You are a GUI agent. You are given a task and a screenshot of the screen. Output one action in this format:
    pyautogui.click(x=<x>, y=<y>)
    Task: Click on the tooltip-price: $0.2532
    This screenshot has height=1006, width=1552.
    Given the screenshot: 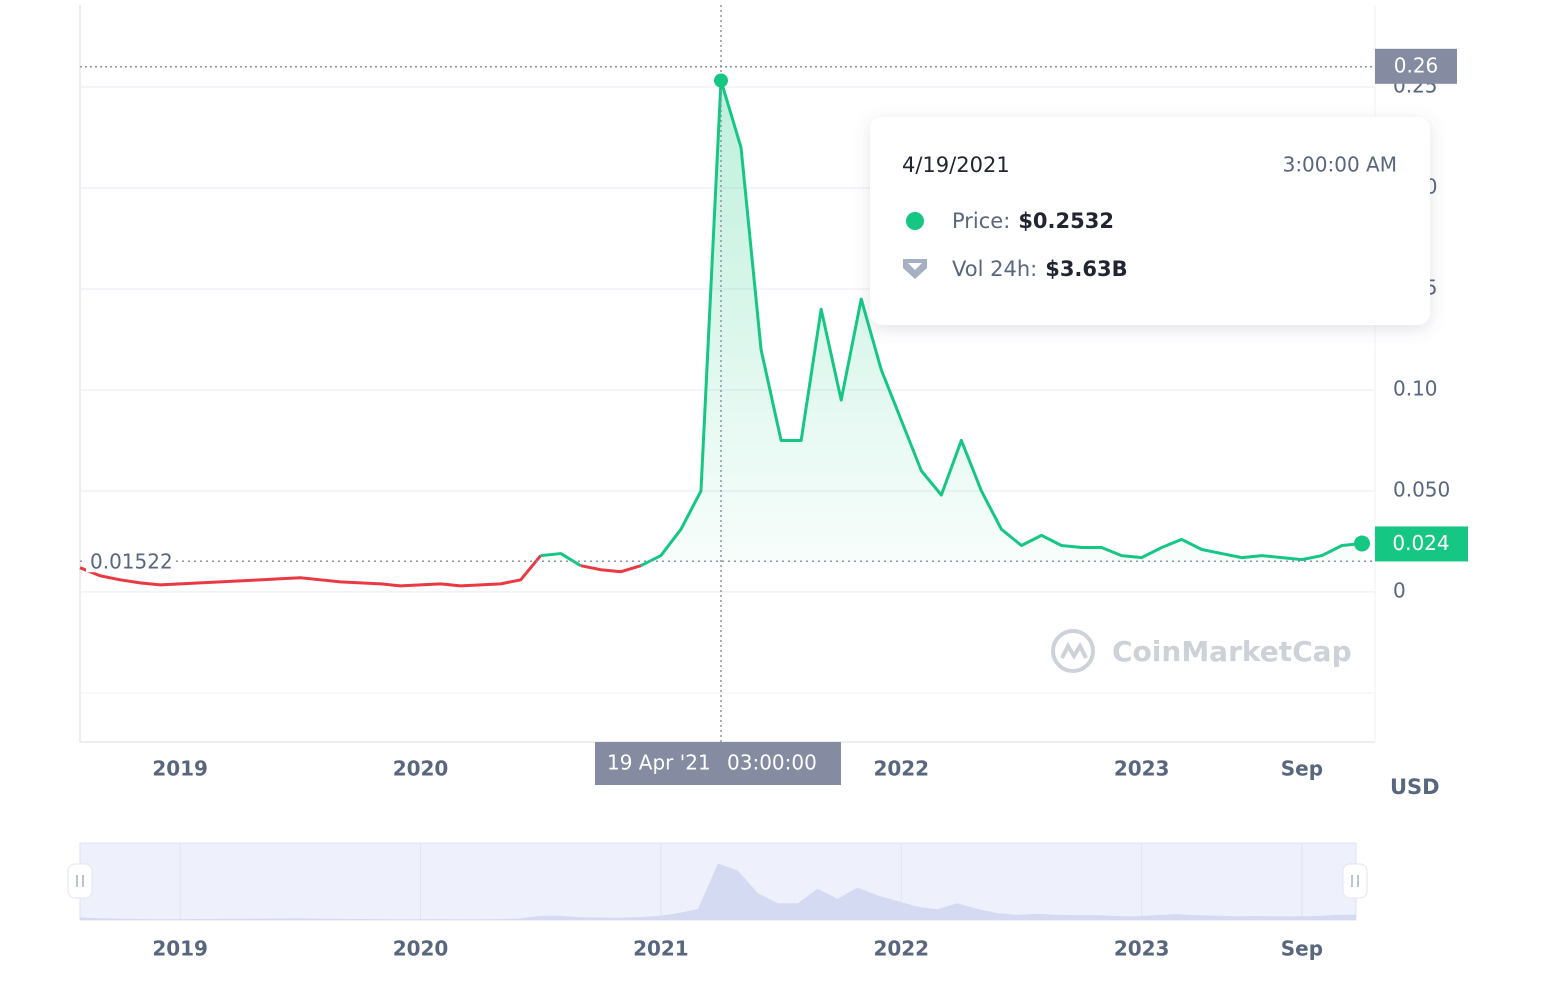 What is the action you would take?
    pyautogui.click(x=1066, y=221)
    